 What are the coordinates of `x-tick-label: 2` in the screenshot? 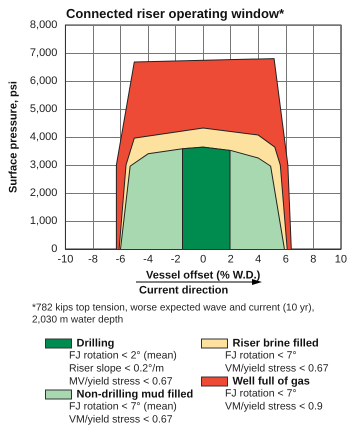 It's located at (231, 260).